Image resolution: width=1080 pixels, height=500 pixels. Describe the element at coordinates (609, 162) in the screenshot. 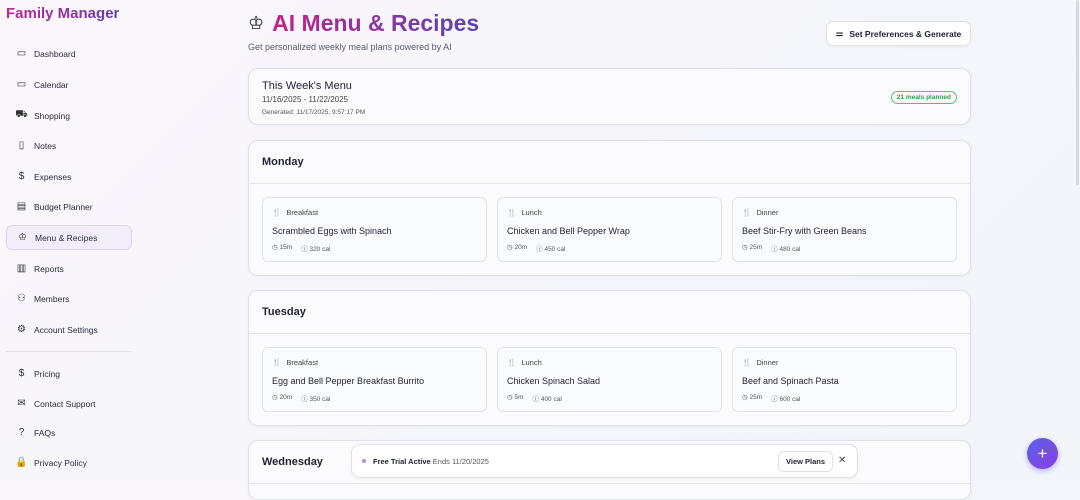

I see `day-heading: Monday` at that location.